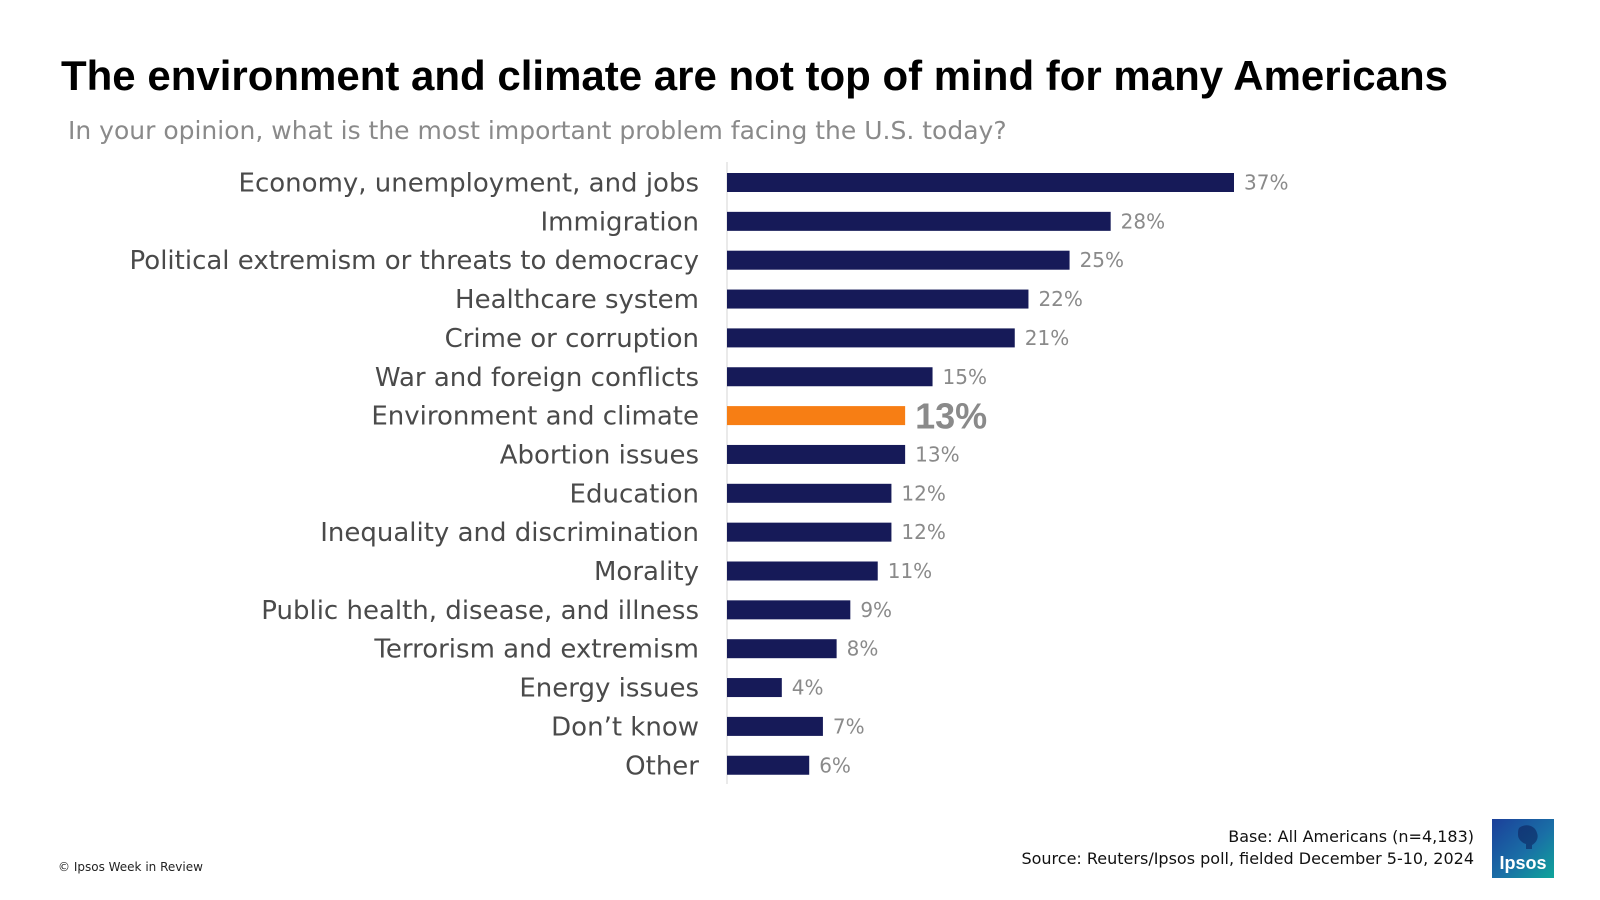 This screenshot has width=1600, height=900. What do you see at coordinates (863, 649) in the screenshot?
I see `value-label: 8%` at bounding box center [863, 649].